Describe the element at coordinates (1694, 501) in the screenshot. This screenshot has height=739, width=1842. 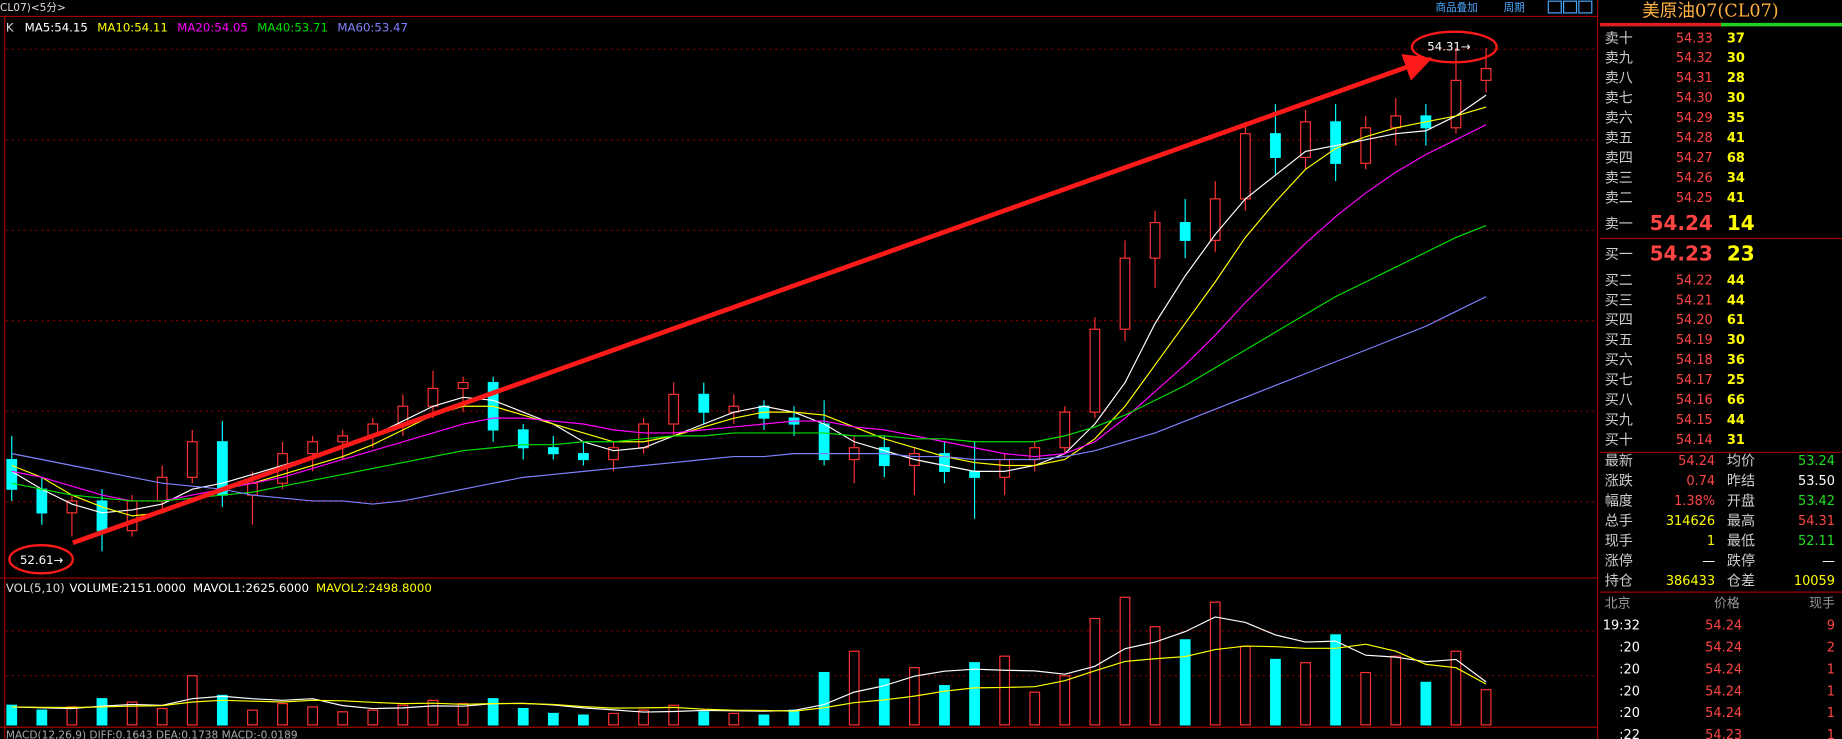
I see `stat-value: 1.38%` at that location.